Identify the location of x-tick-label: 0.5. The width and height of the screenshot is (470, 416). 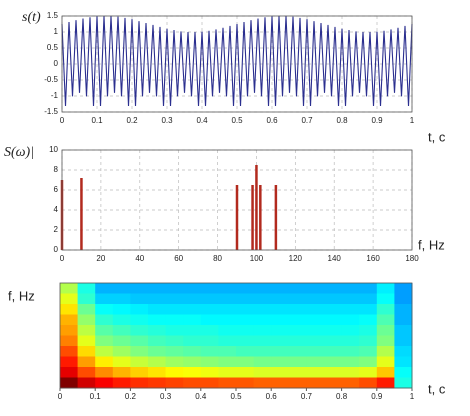
(237, 120).